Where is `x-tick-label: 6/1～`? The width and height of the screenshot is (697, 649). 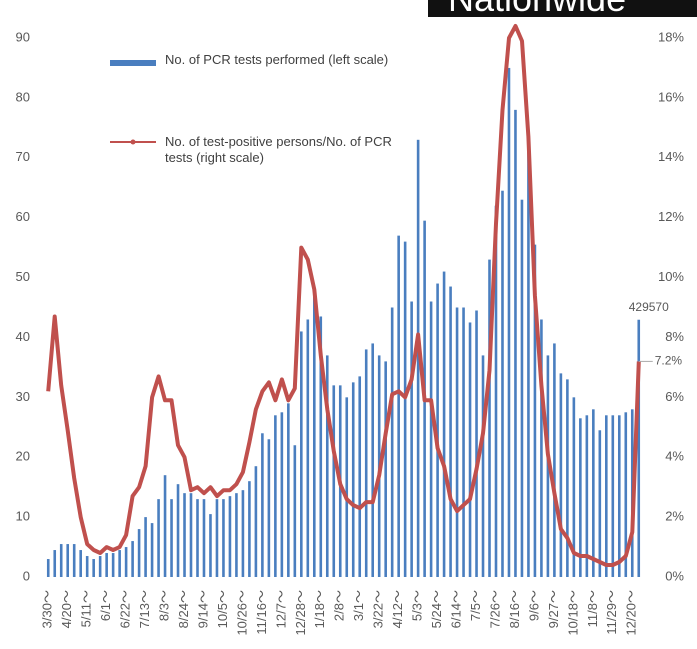 x-tick-label: 6/1～ is located at coordinates (105, 605).